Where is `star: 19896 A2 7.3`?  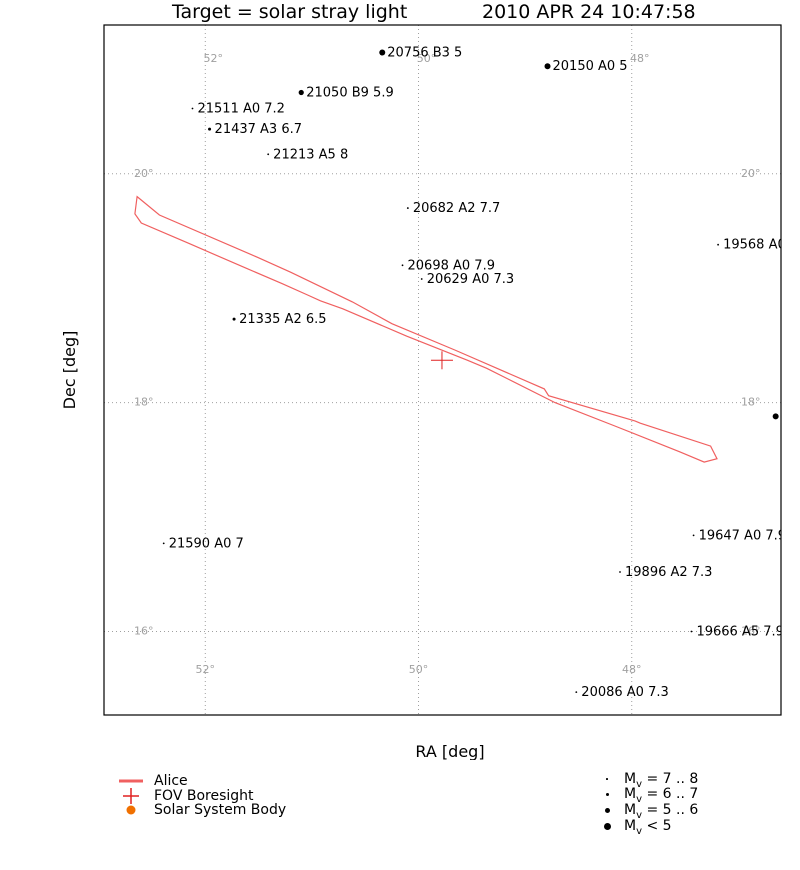
star: 19896 A2 7.3 is located at coordinates (665, 572).